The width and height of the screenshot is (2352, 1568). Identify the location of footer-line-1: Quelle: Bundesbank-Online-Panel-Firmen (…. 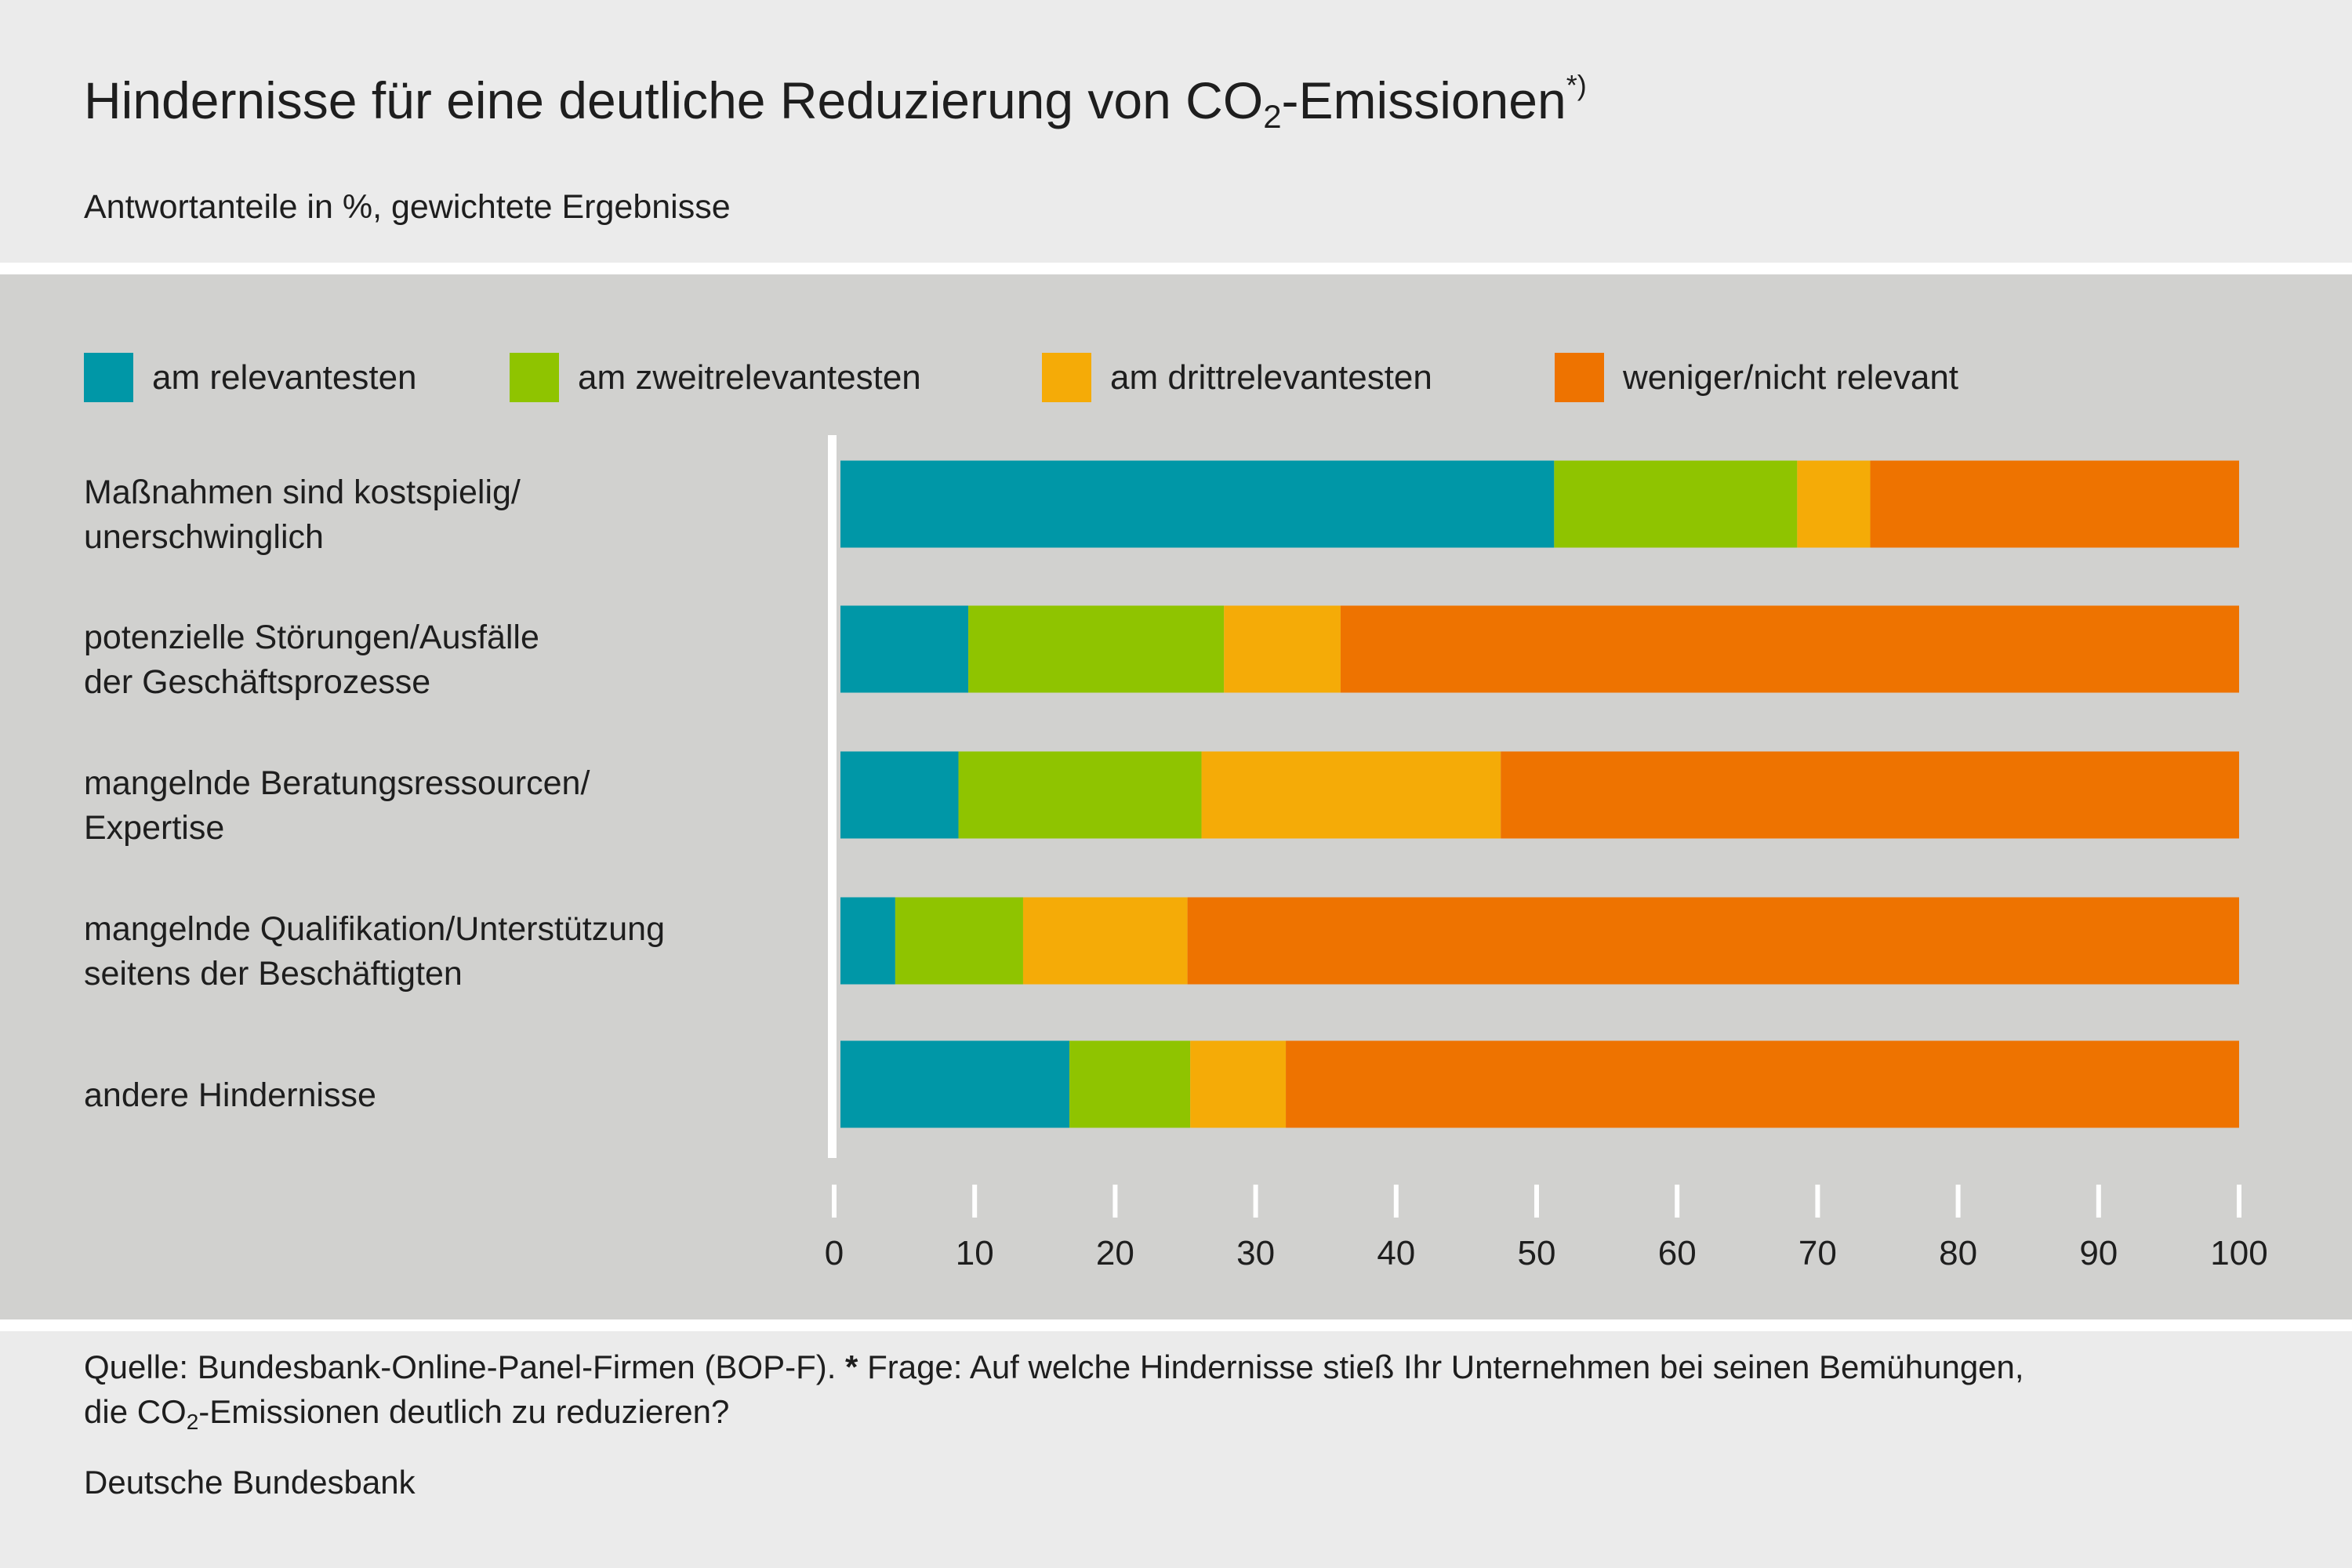
(1201, 1367).